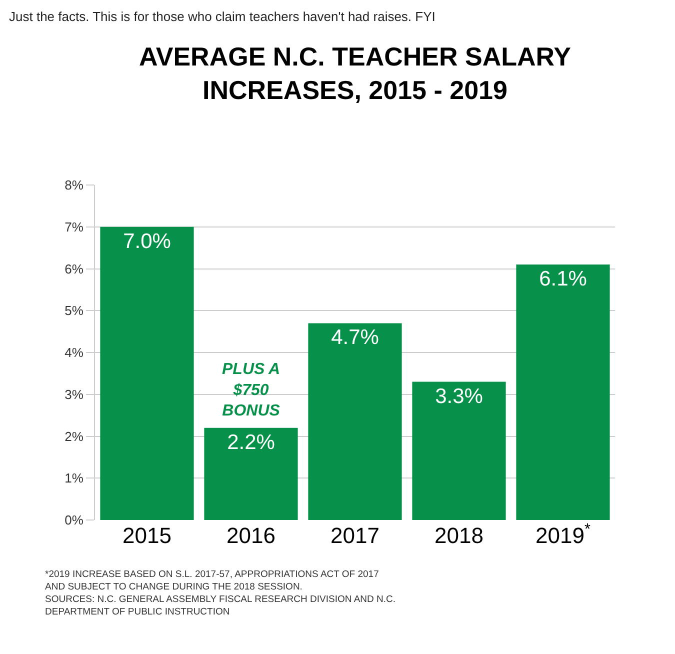 This screenshot has height=654, width=675. I want to click on y-tick-label: 8%, so click(74, 185).